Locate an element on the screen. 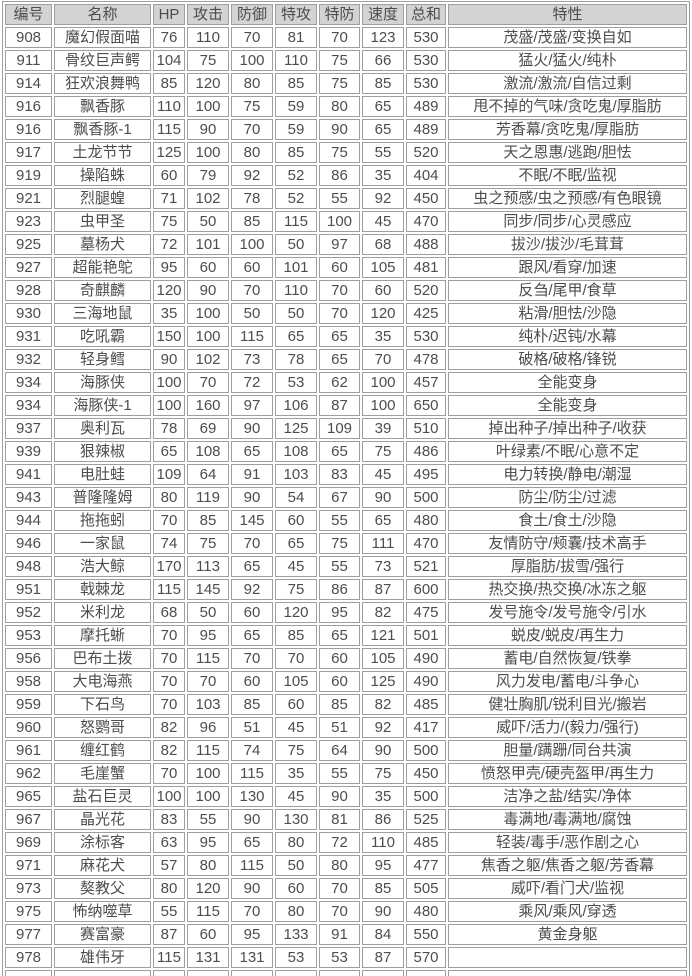  cell-atk: 120 is located at coordinates (208, 888).